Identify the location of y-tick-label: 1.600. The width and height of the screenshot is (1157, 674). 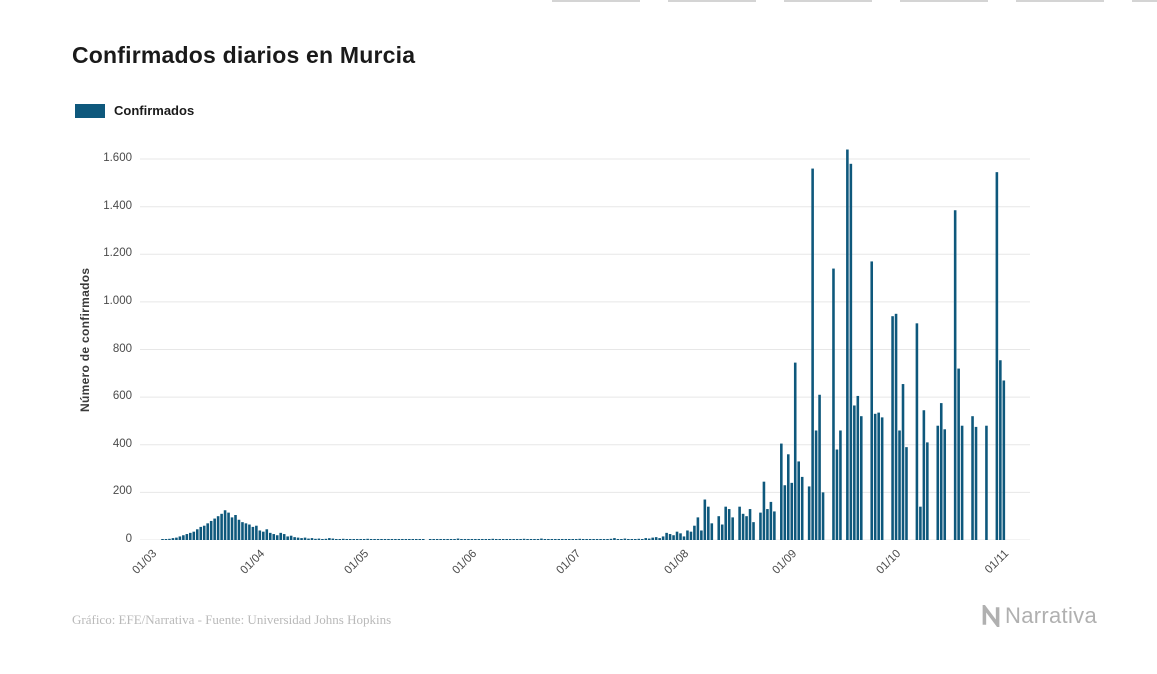
(117, 158).